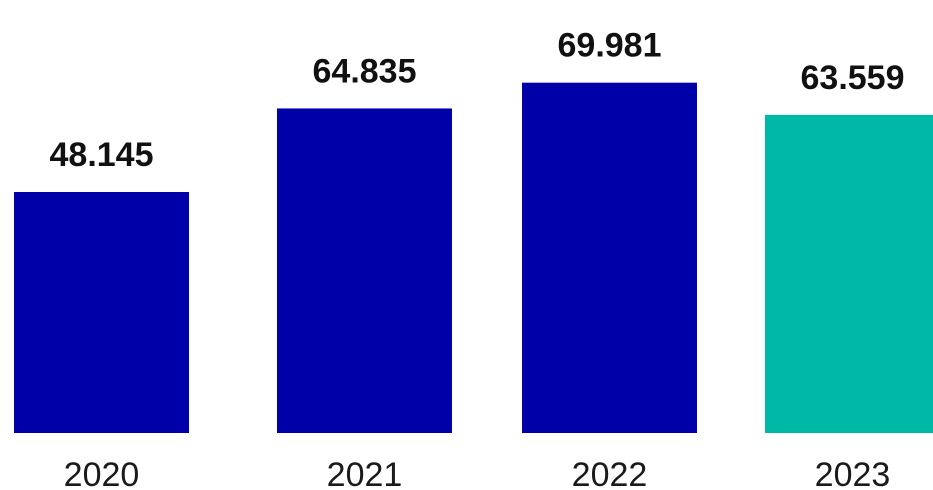 The image size is (933, 490). What do you see at coordinates (365, 71) in the screenshot?
I see `value-label-2021: 64.835` at bounding box center [365, 71].